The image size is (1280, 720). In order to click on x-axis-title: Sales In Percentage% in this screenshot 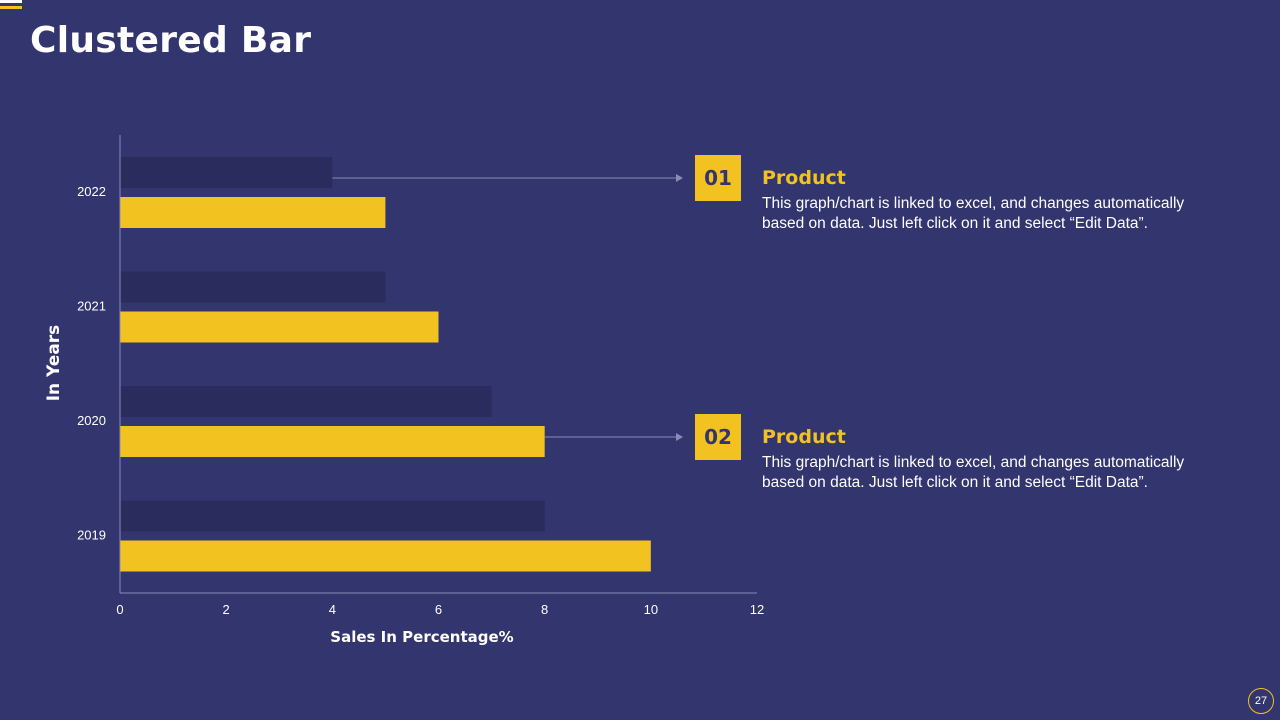, I will do `click(421, 637)`.